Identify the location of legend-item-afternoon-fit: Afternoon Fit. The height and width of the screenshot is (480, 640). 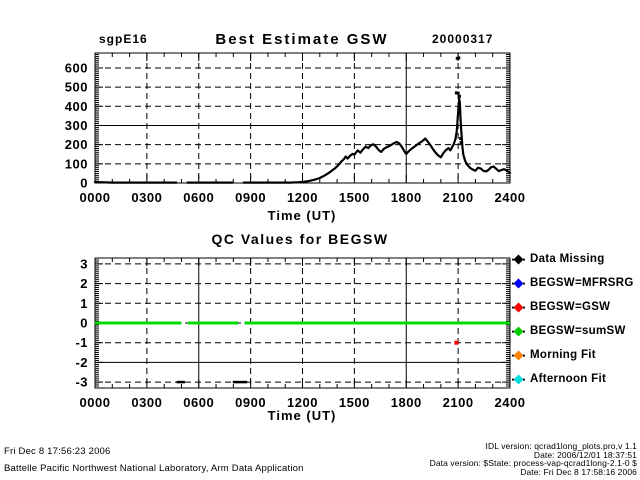
(576, 379).